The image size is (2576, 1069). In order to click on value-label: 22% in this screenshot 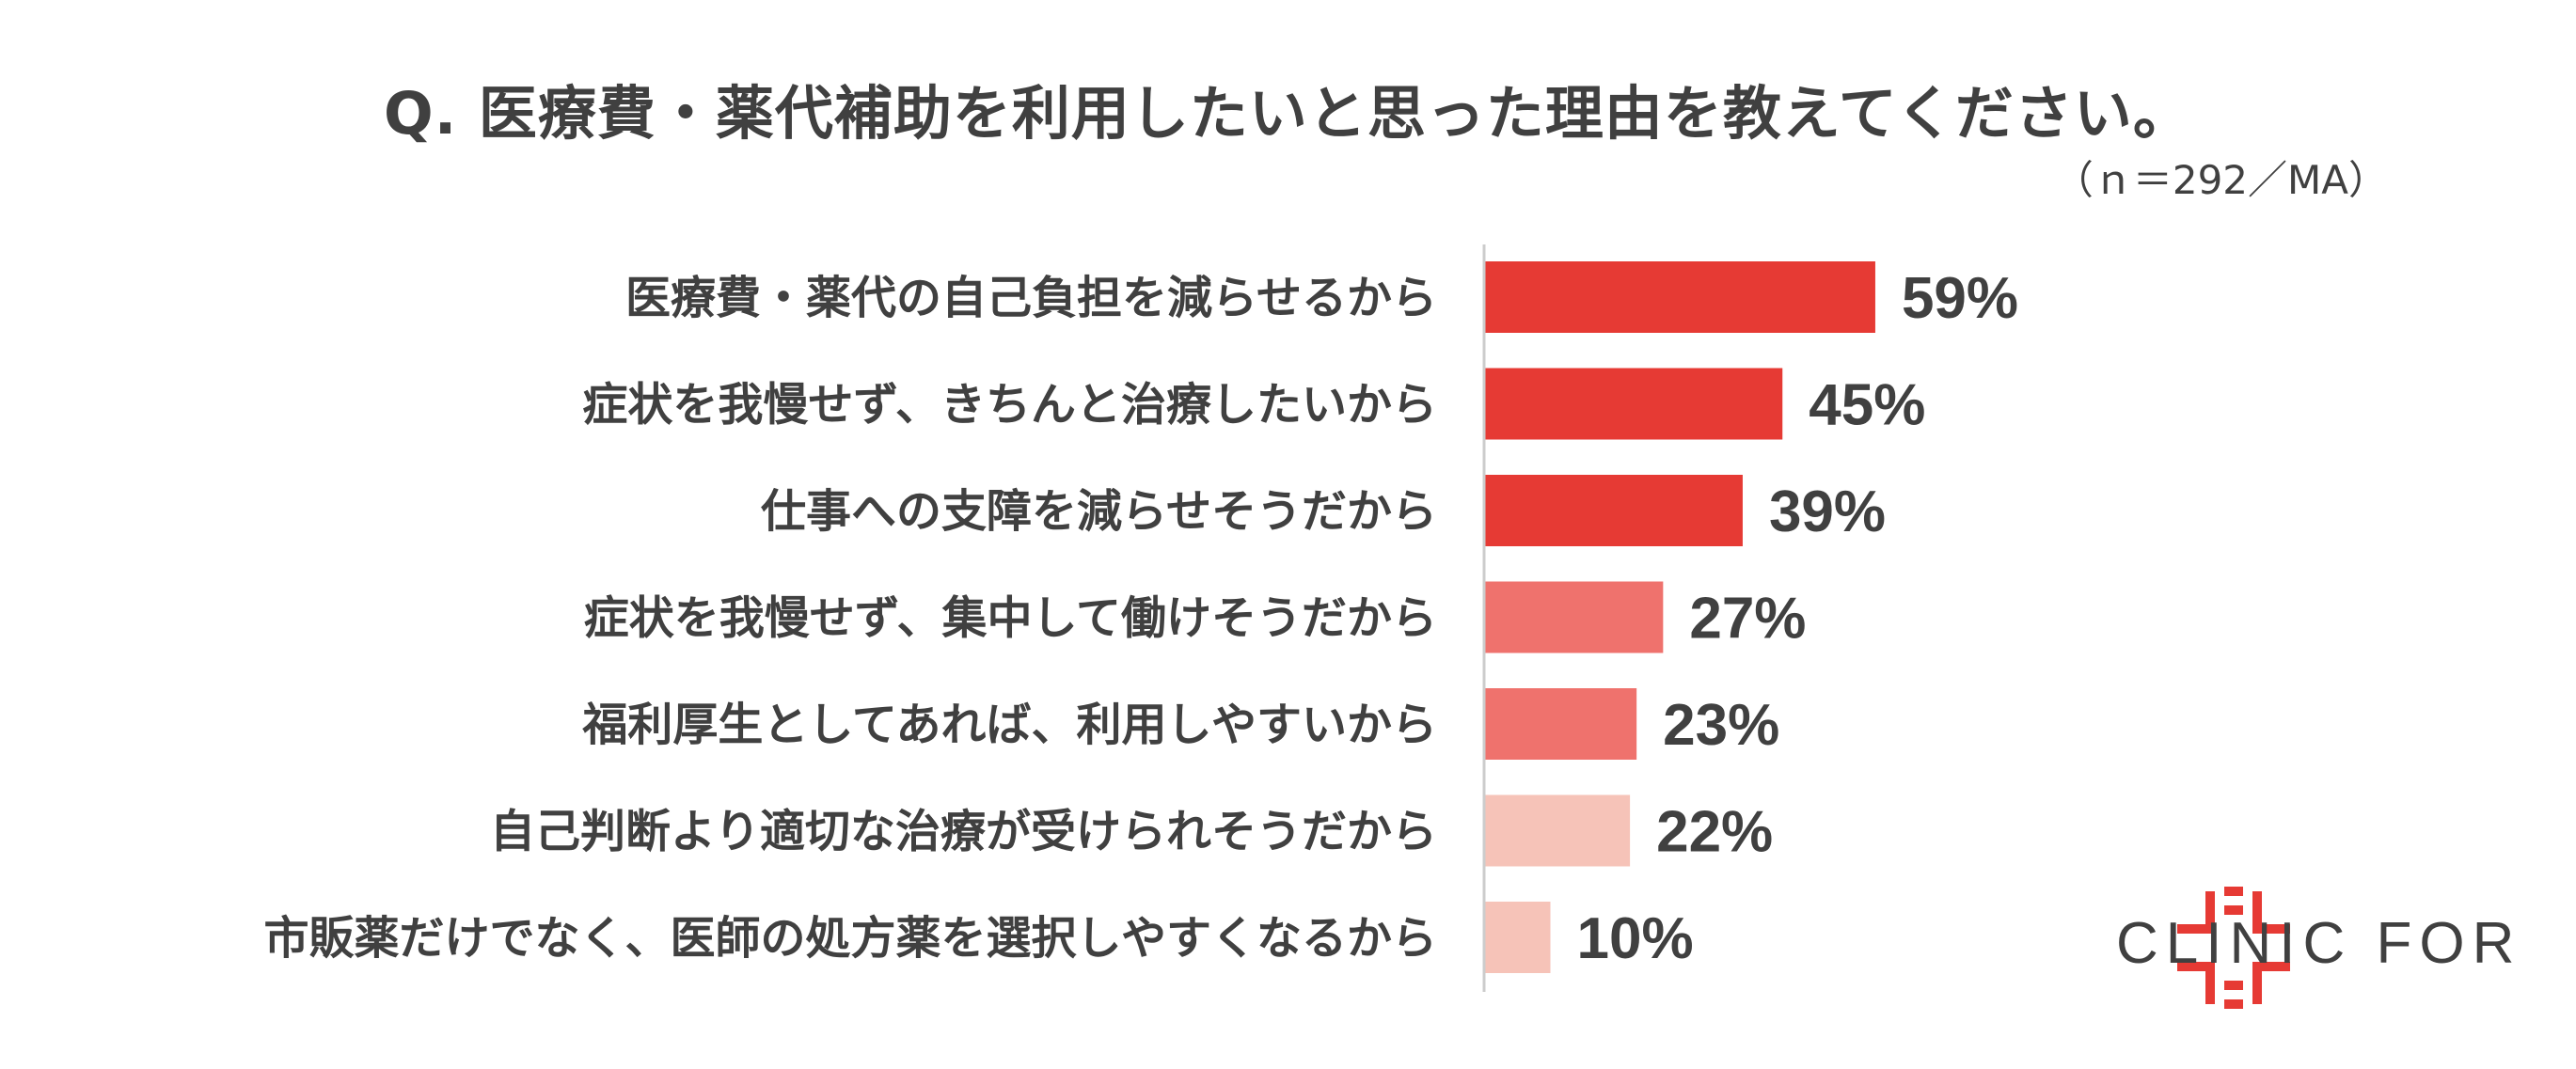, I will do `click(1714, 833)`.